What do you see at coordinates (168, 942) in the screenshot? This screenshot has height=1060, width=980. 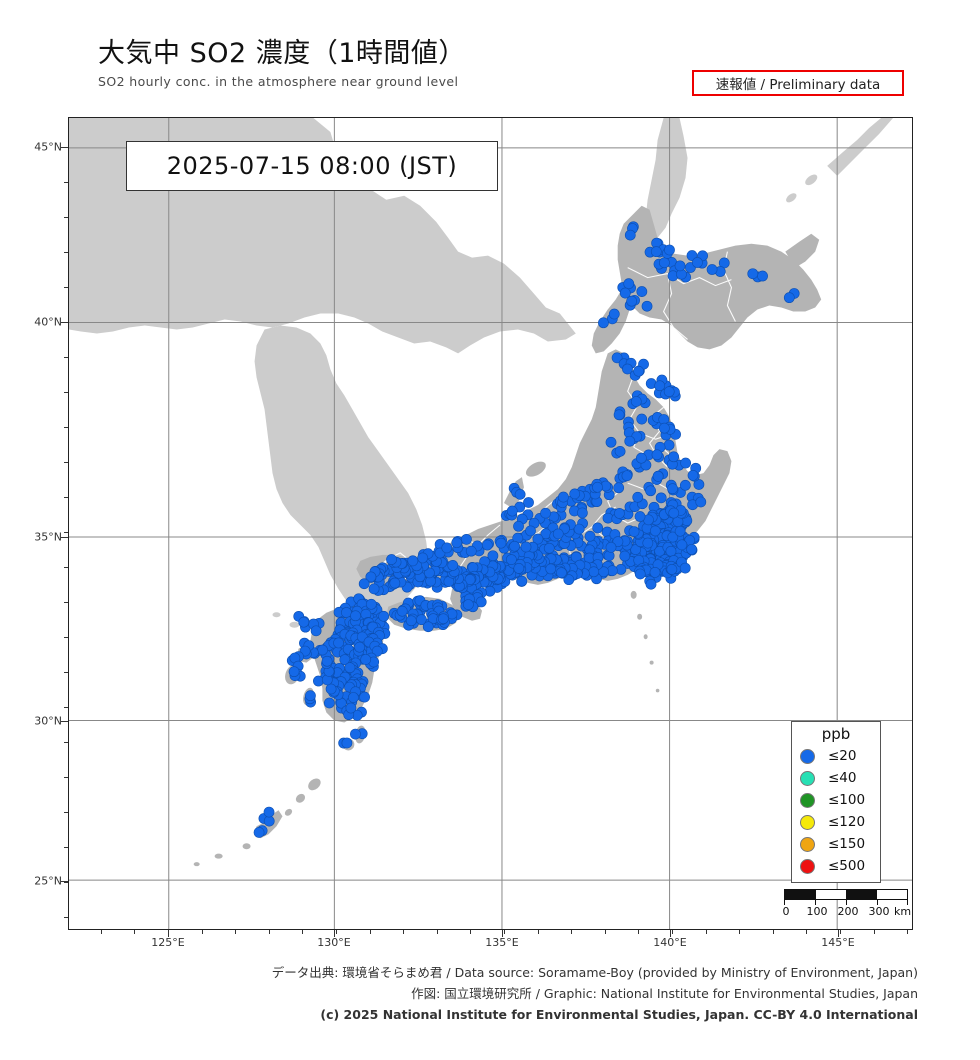 I see `x-tick-label: 125°E` at bounding box center [168, 942].